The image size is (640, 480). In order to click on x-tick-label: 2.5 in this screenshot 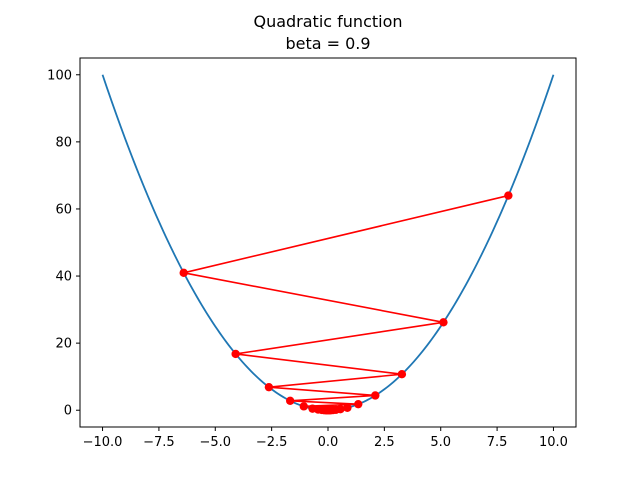, I will do `click(384, 442)`.